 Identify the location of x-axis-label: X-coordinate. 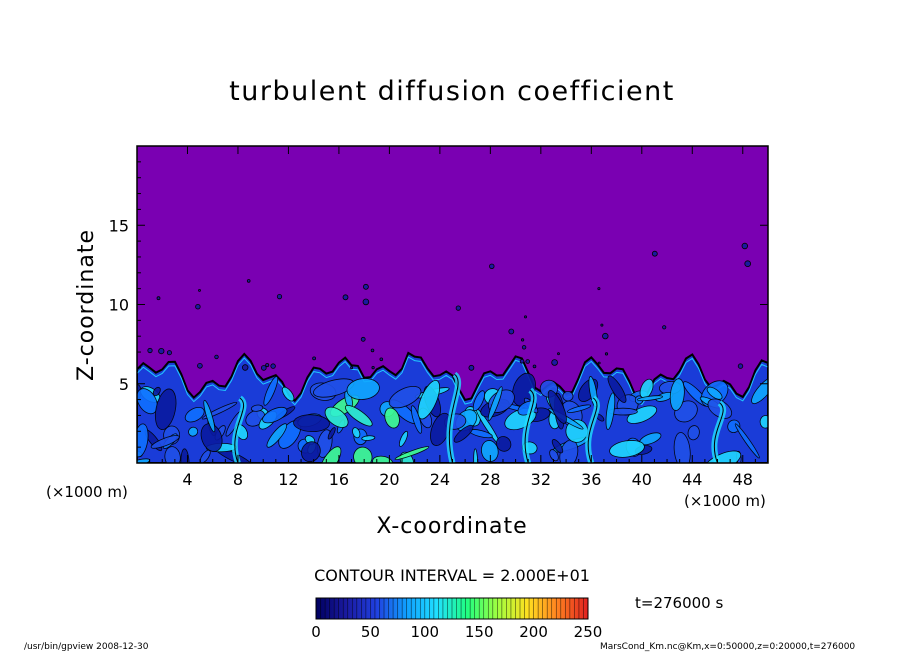
(452, 526).